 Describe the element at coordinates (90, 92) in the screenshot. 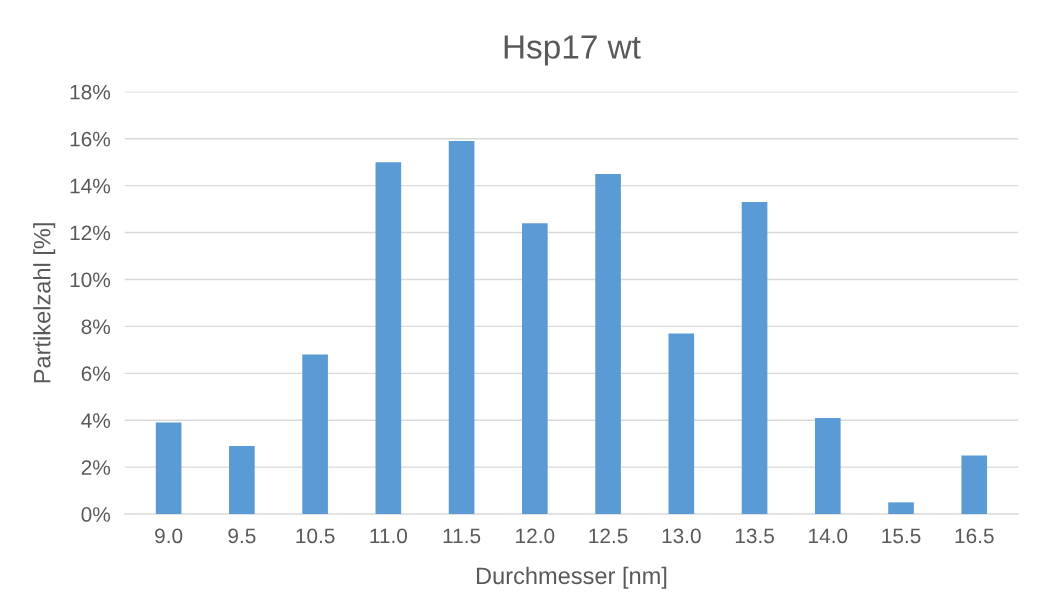

I see `y-tick-label: 18%` at that location.